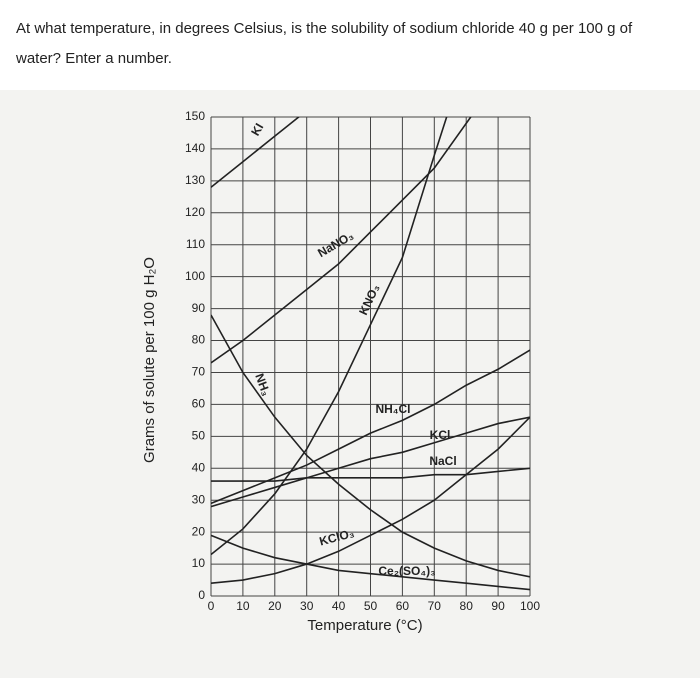  I want to click on y-axis-label: Grams of solute per 100 g H₂O, so click(149, 360).